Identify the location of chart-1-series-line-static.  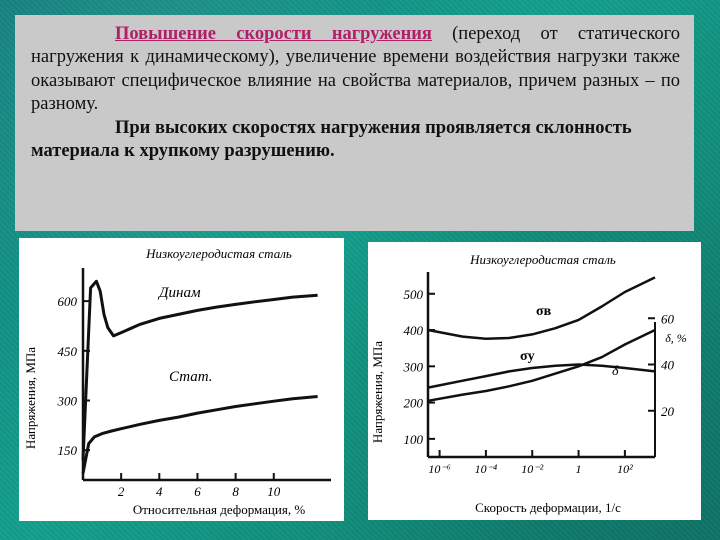
(199, 434).